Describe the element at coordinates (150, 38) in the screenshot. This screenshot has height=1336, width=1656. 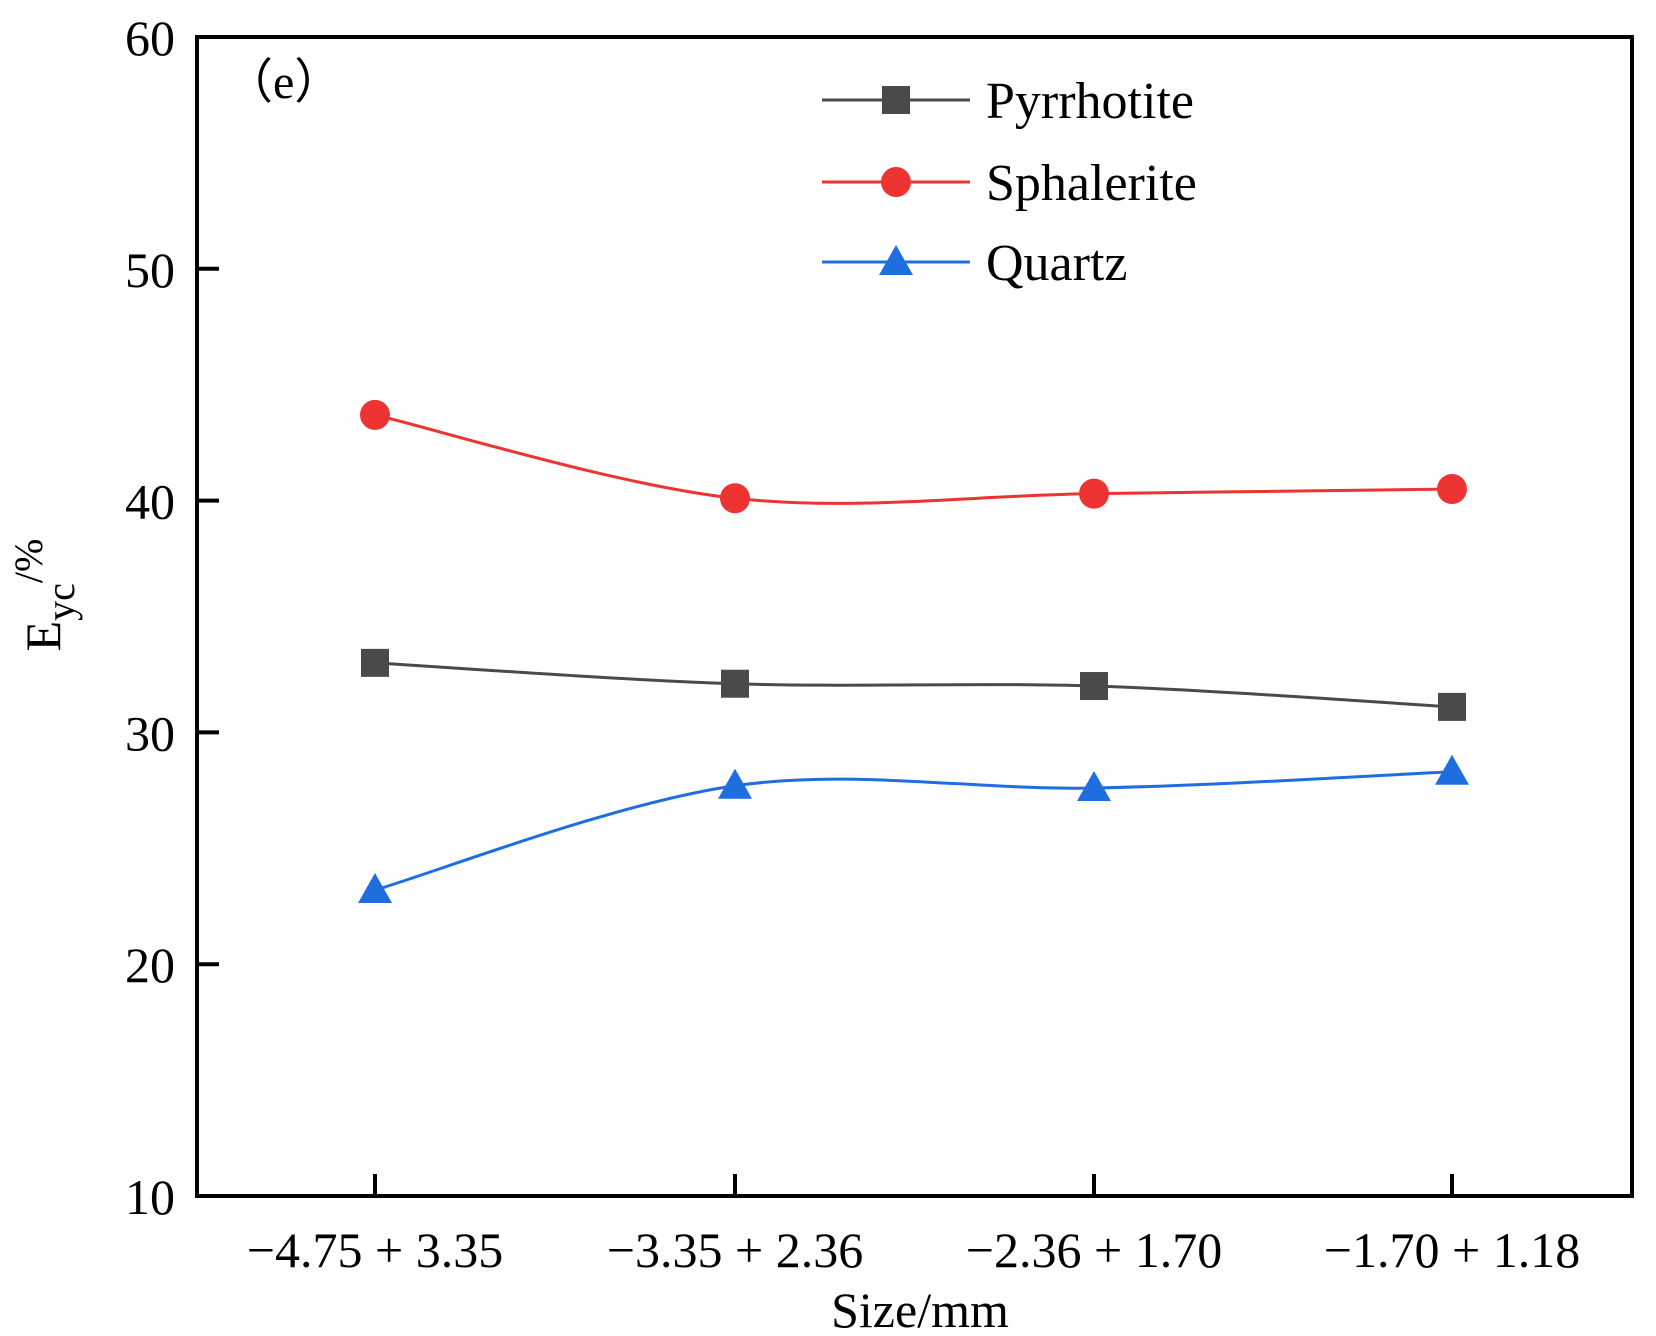
I see `y-tick-label-60: 60` at that location.